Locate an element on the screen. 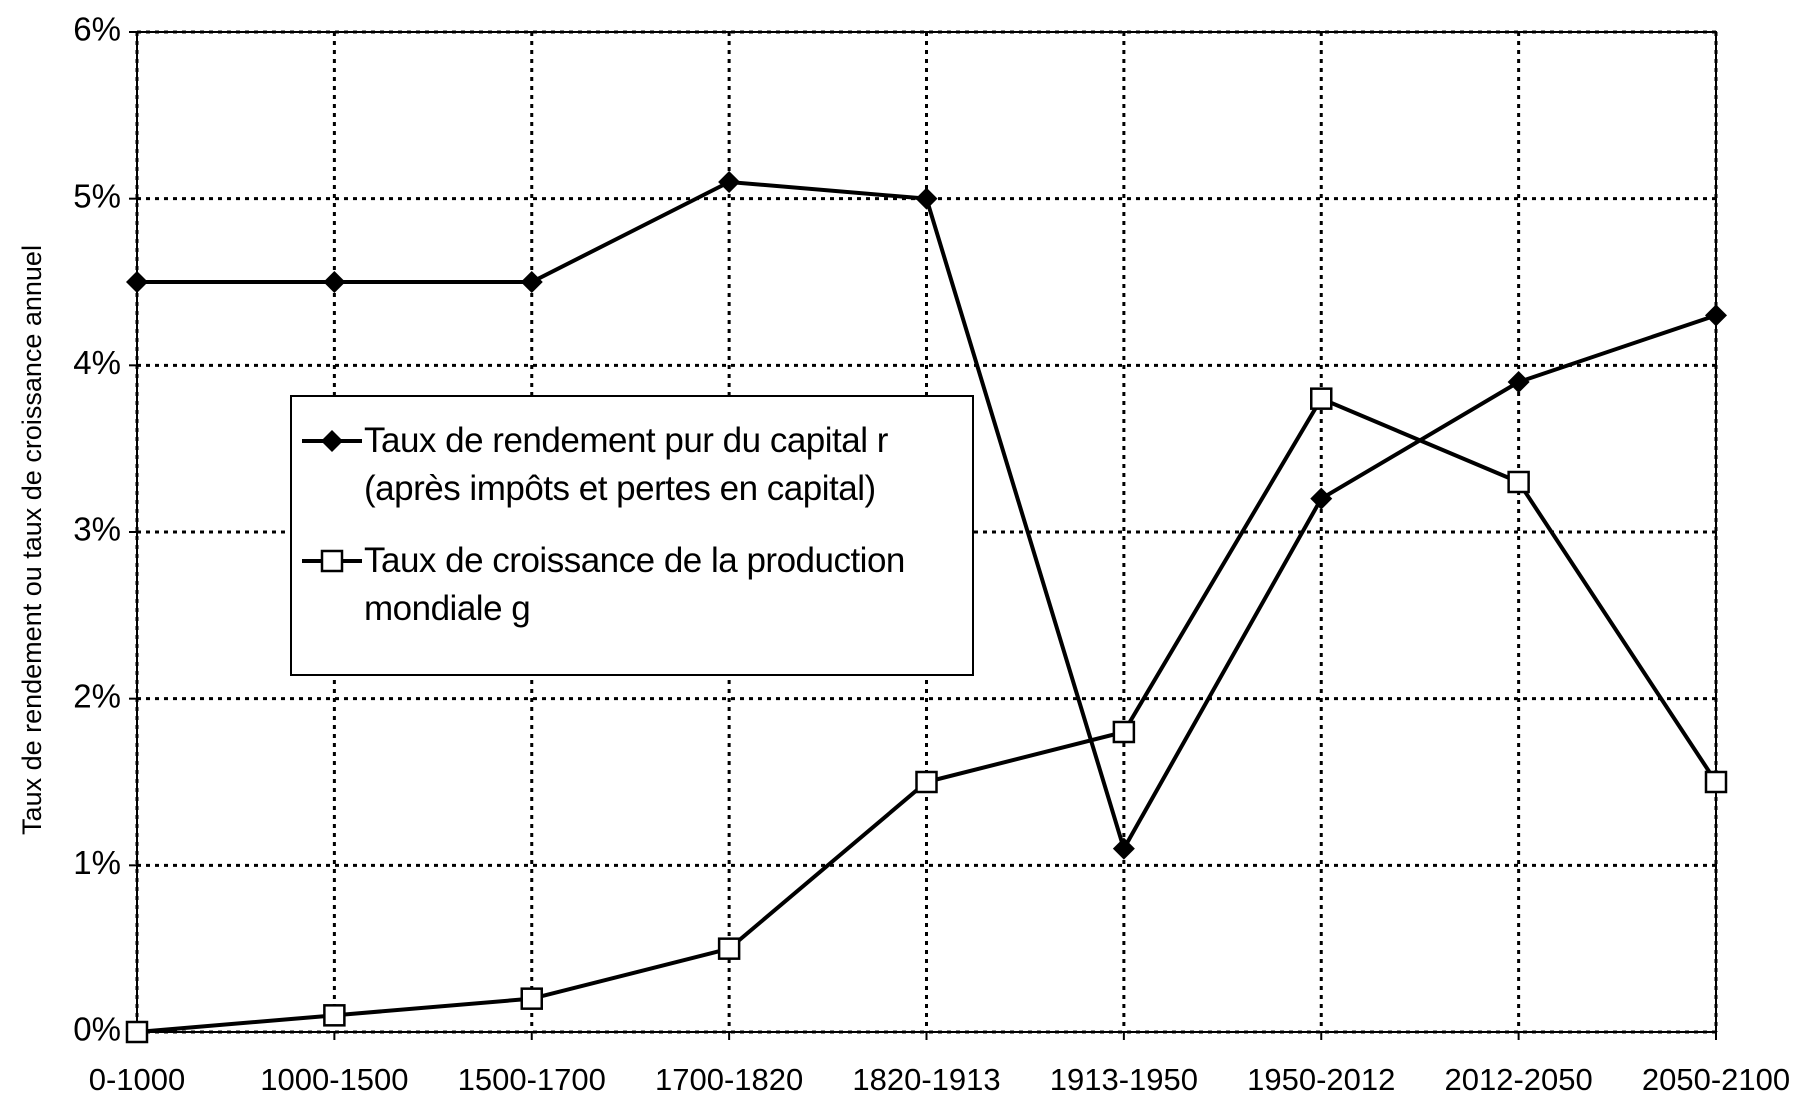 The width and height of the screenshot is (1794, 1103). y-tick-label: 2% is located at coordinates (97, 695).